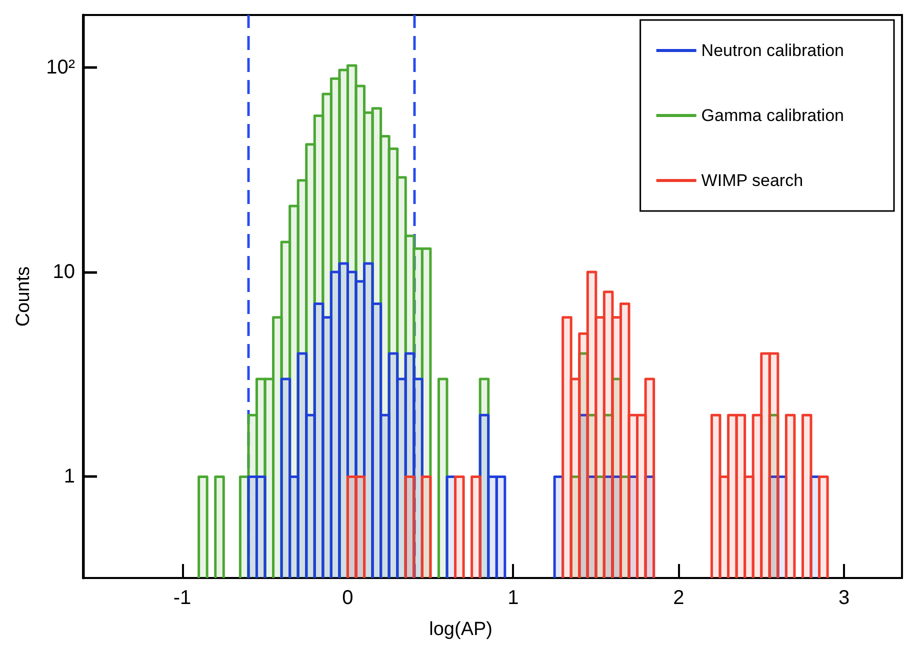 Image resolution: width=904 pixels, height=652 pixels. I want to click on legend-label: Gamma calibration, so click(772, 115).